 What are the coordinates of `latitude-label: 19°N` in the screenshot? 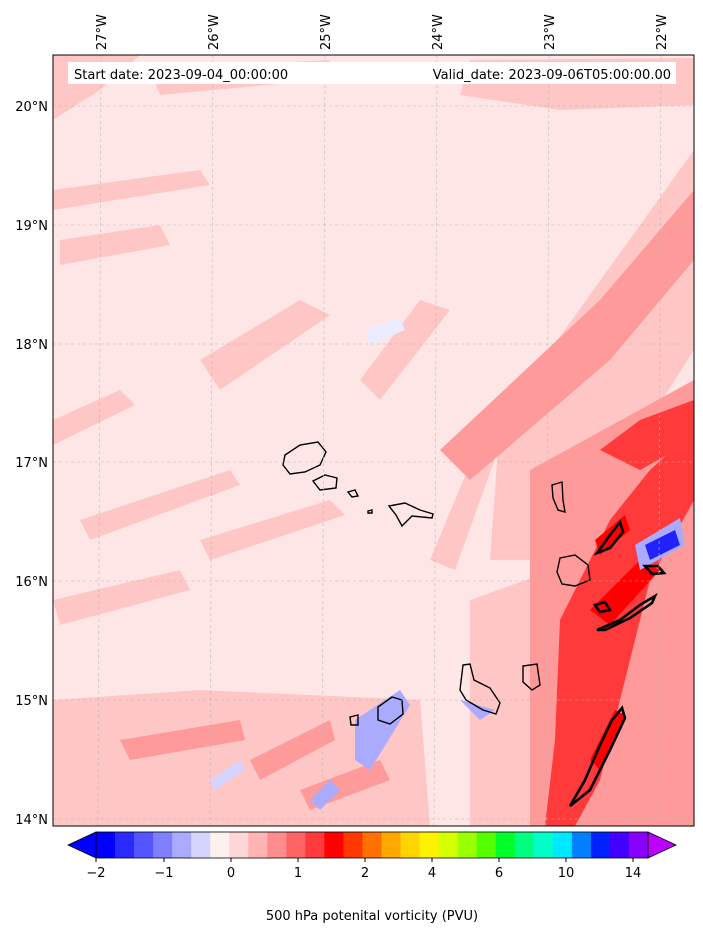 It's located at (31, 226).